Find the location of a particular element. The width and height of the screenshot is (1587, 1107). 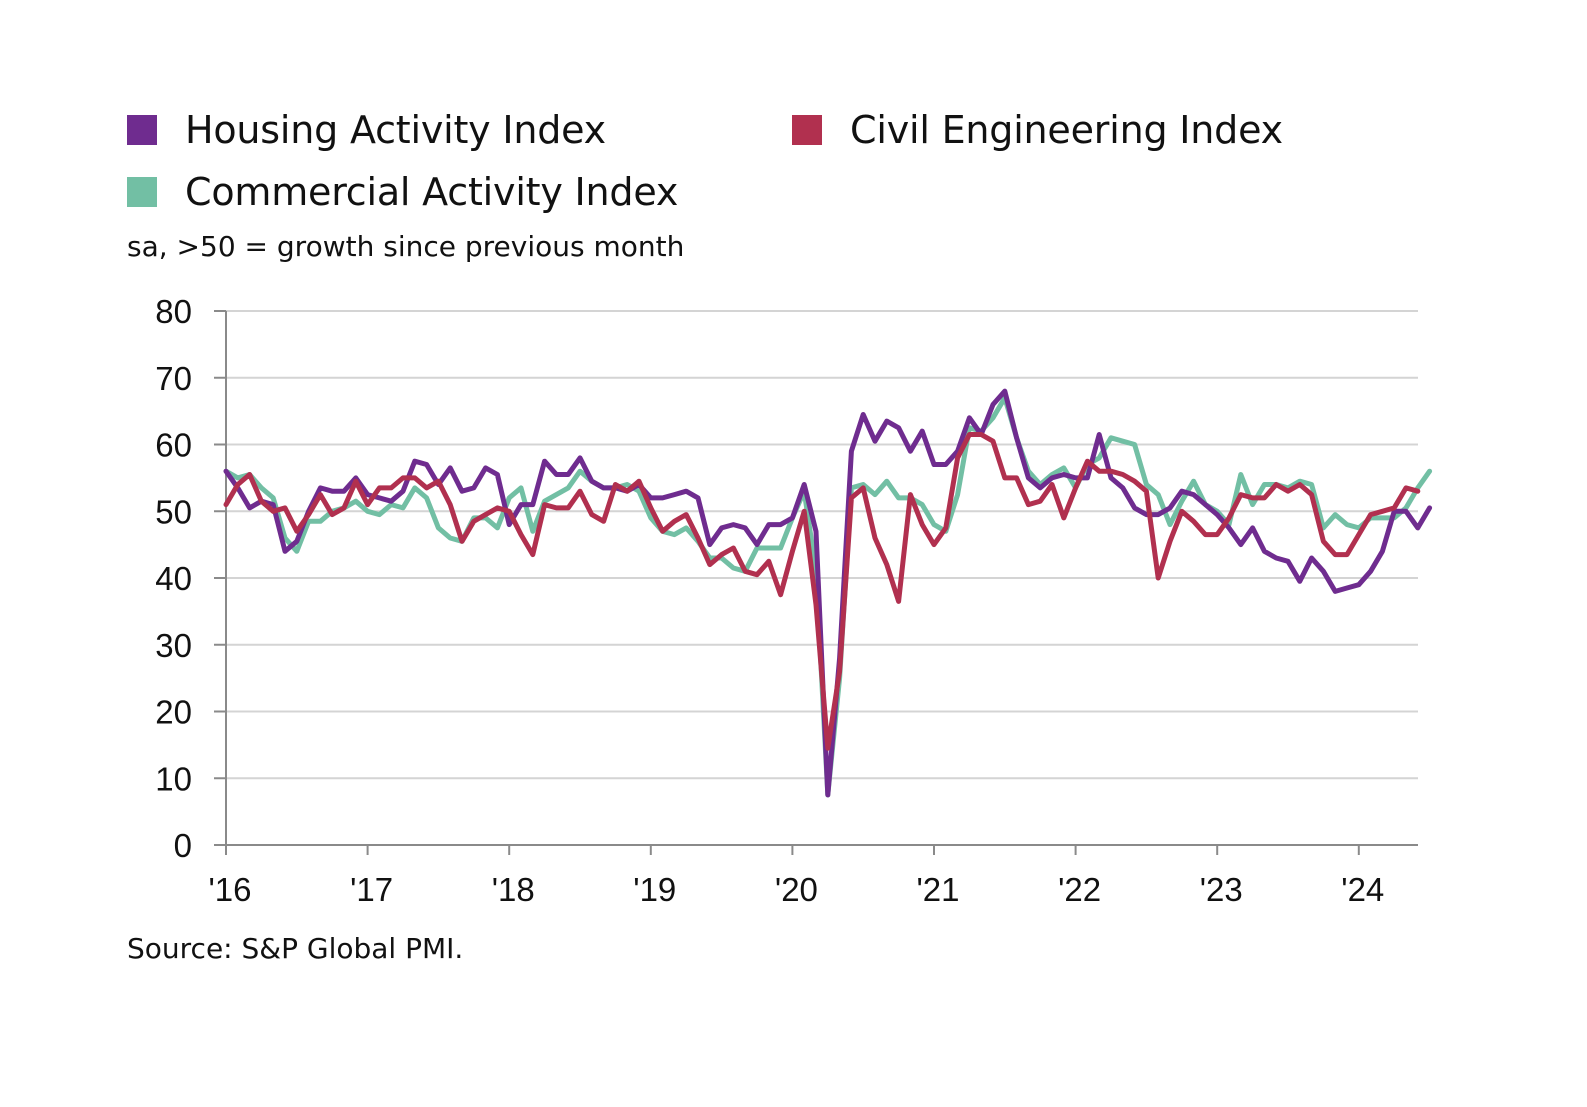

legend-item-commercial: Commercial Activity Index is located at coordinates (402, 192).